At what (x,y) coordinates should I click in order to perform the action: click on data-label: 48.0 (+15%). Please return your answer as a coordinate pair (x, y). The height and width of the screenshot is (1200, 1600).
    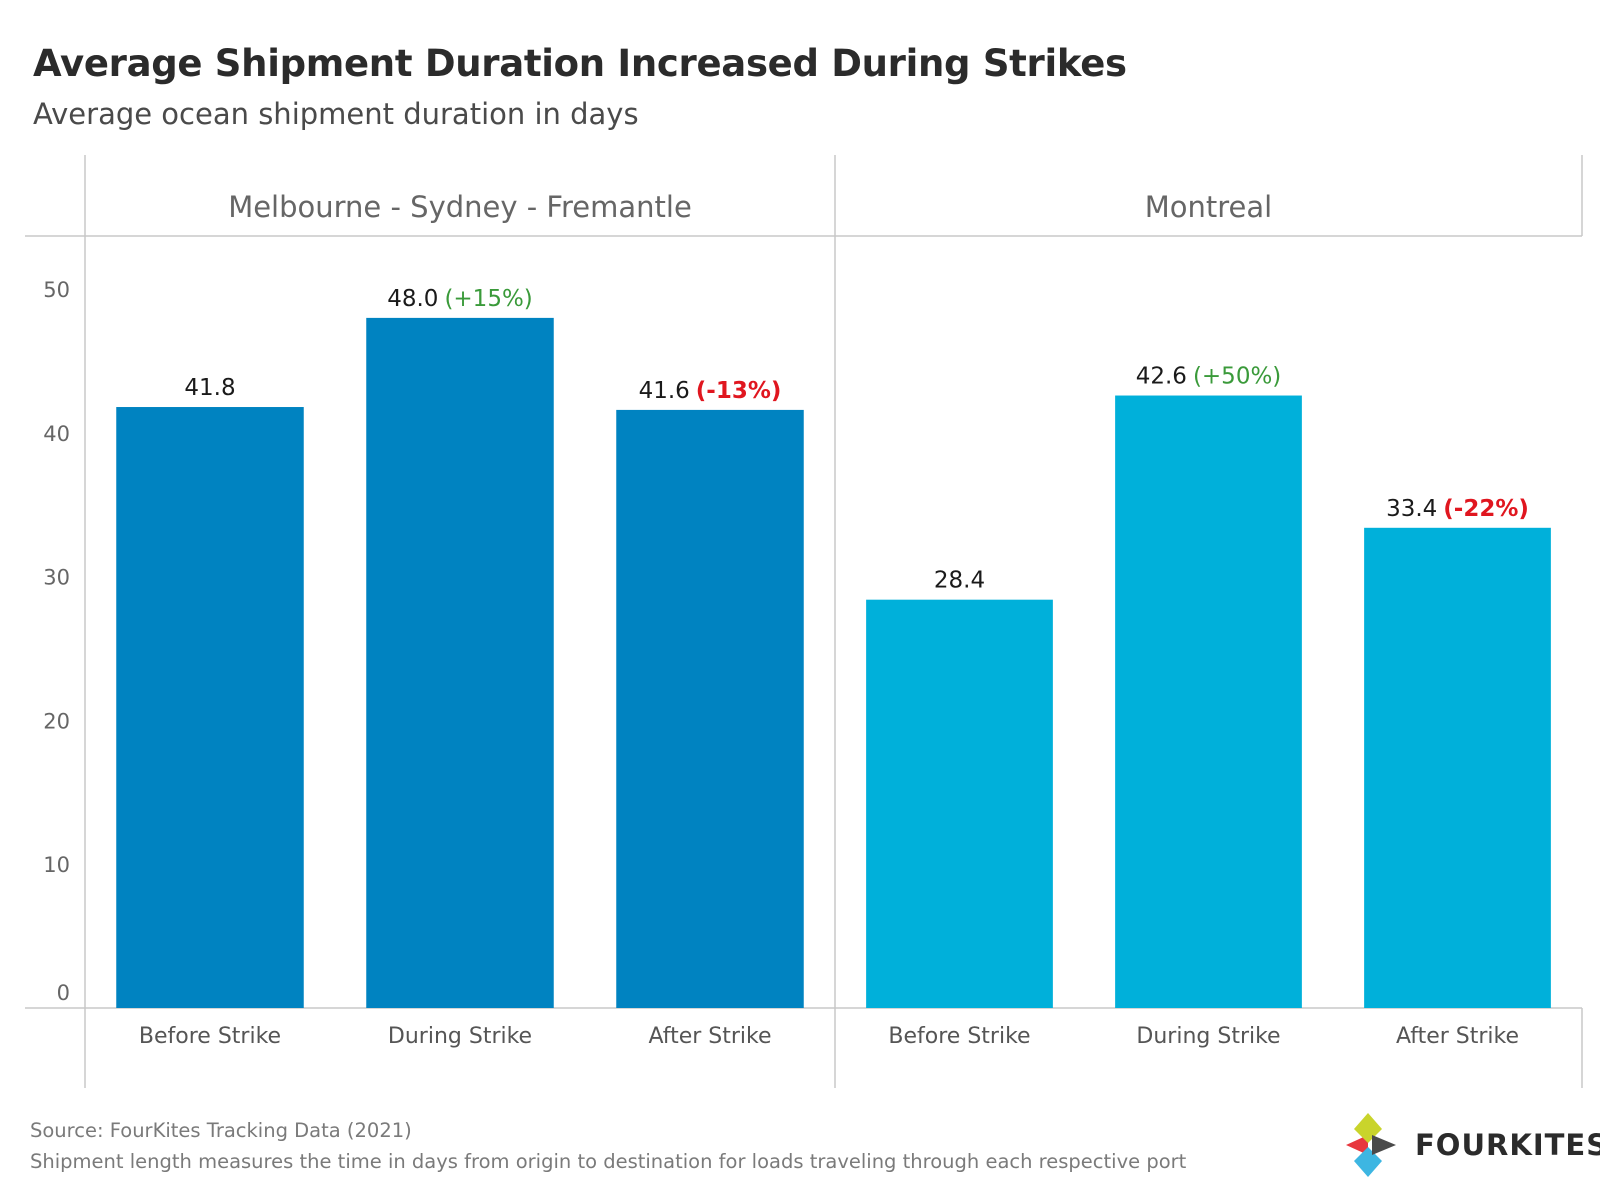
    Looking at the image, I should click on (460, 299).